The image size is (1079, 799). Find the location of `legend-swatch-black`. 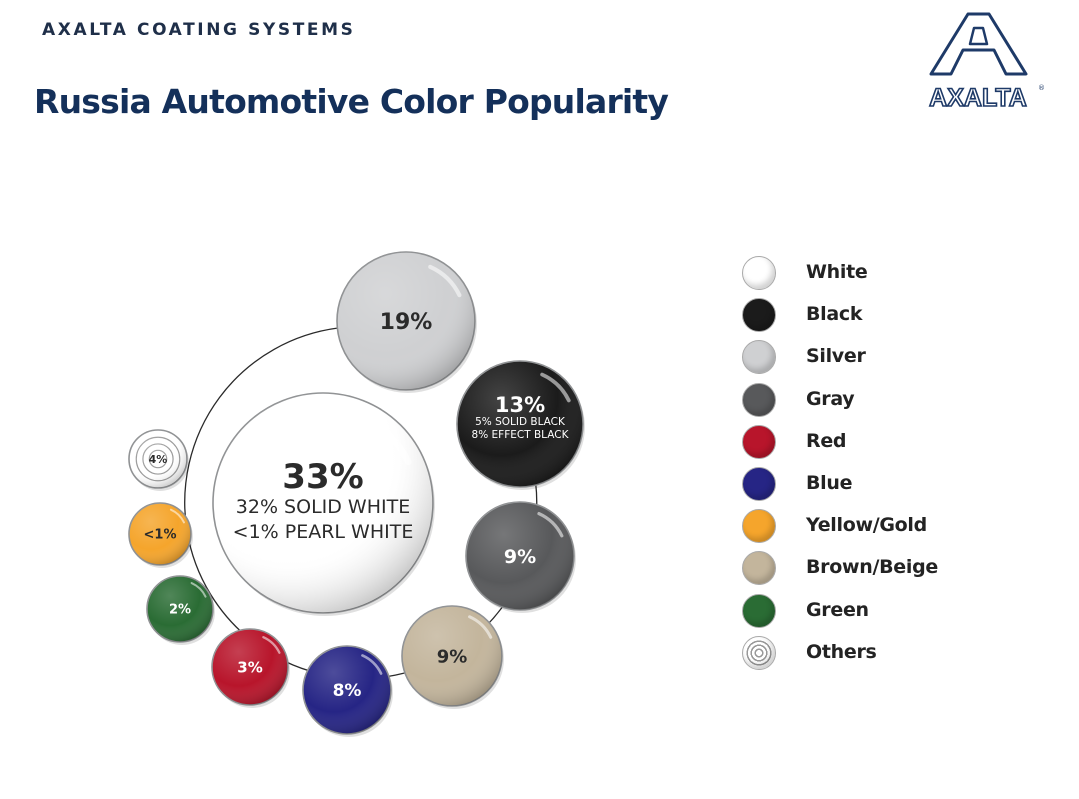

legend-swatch-black is located at coordinates (759, 315).